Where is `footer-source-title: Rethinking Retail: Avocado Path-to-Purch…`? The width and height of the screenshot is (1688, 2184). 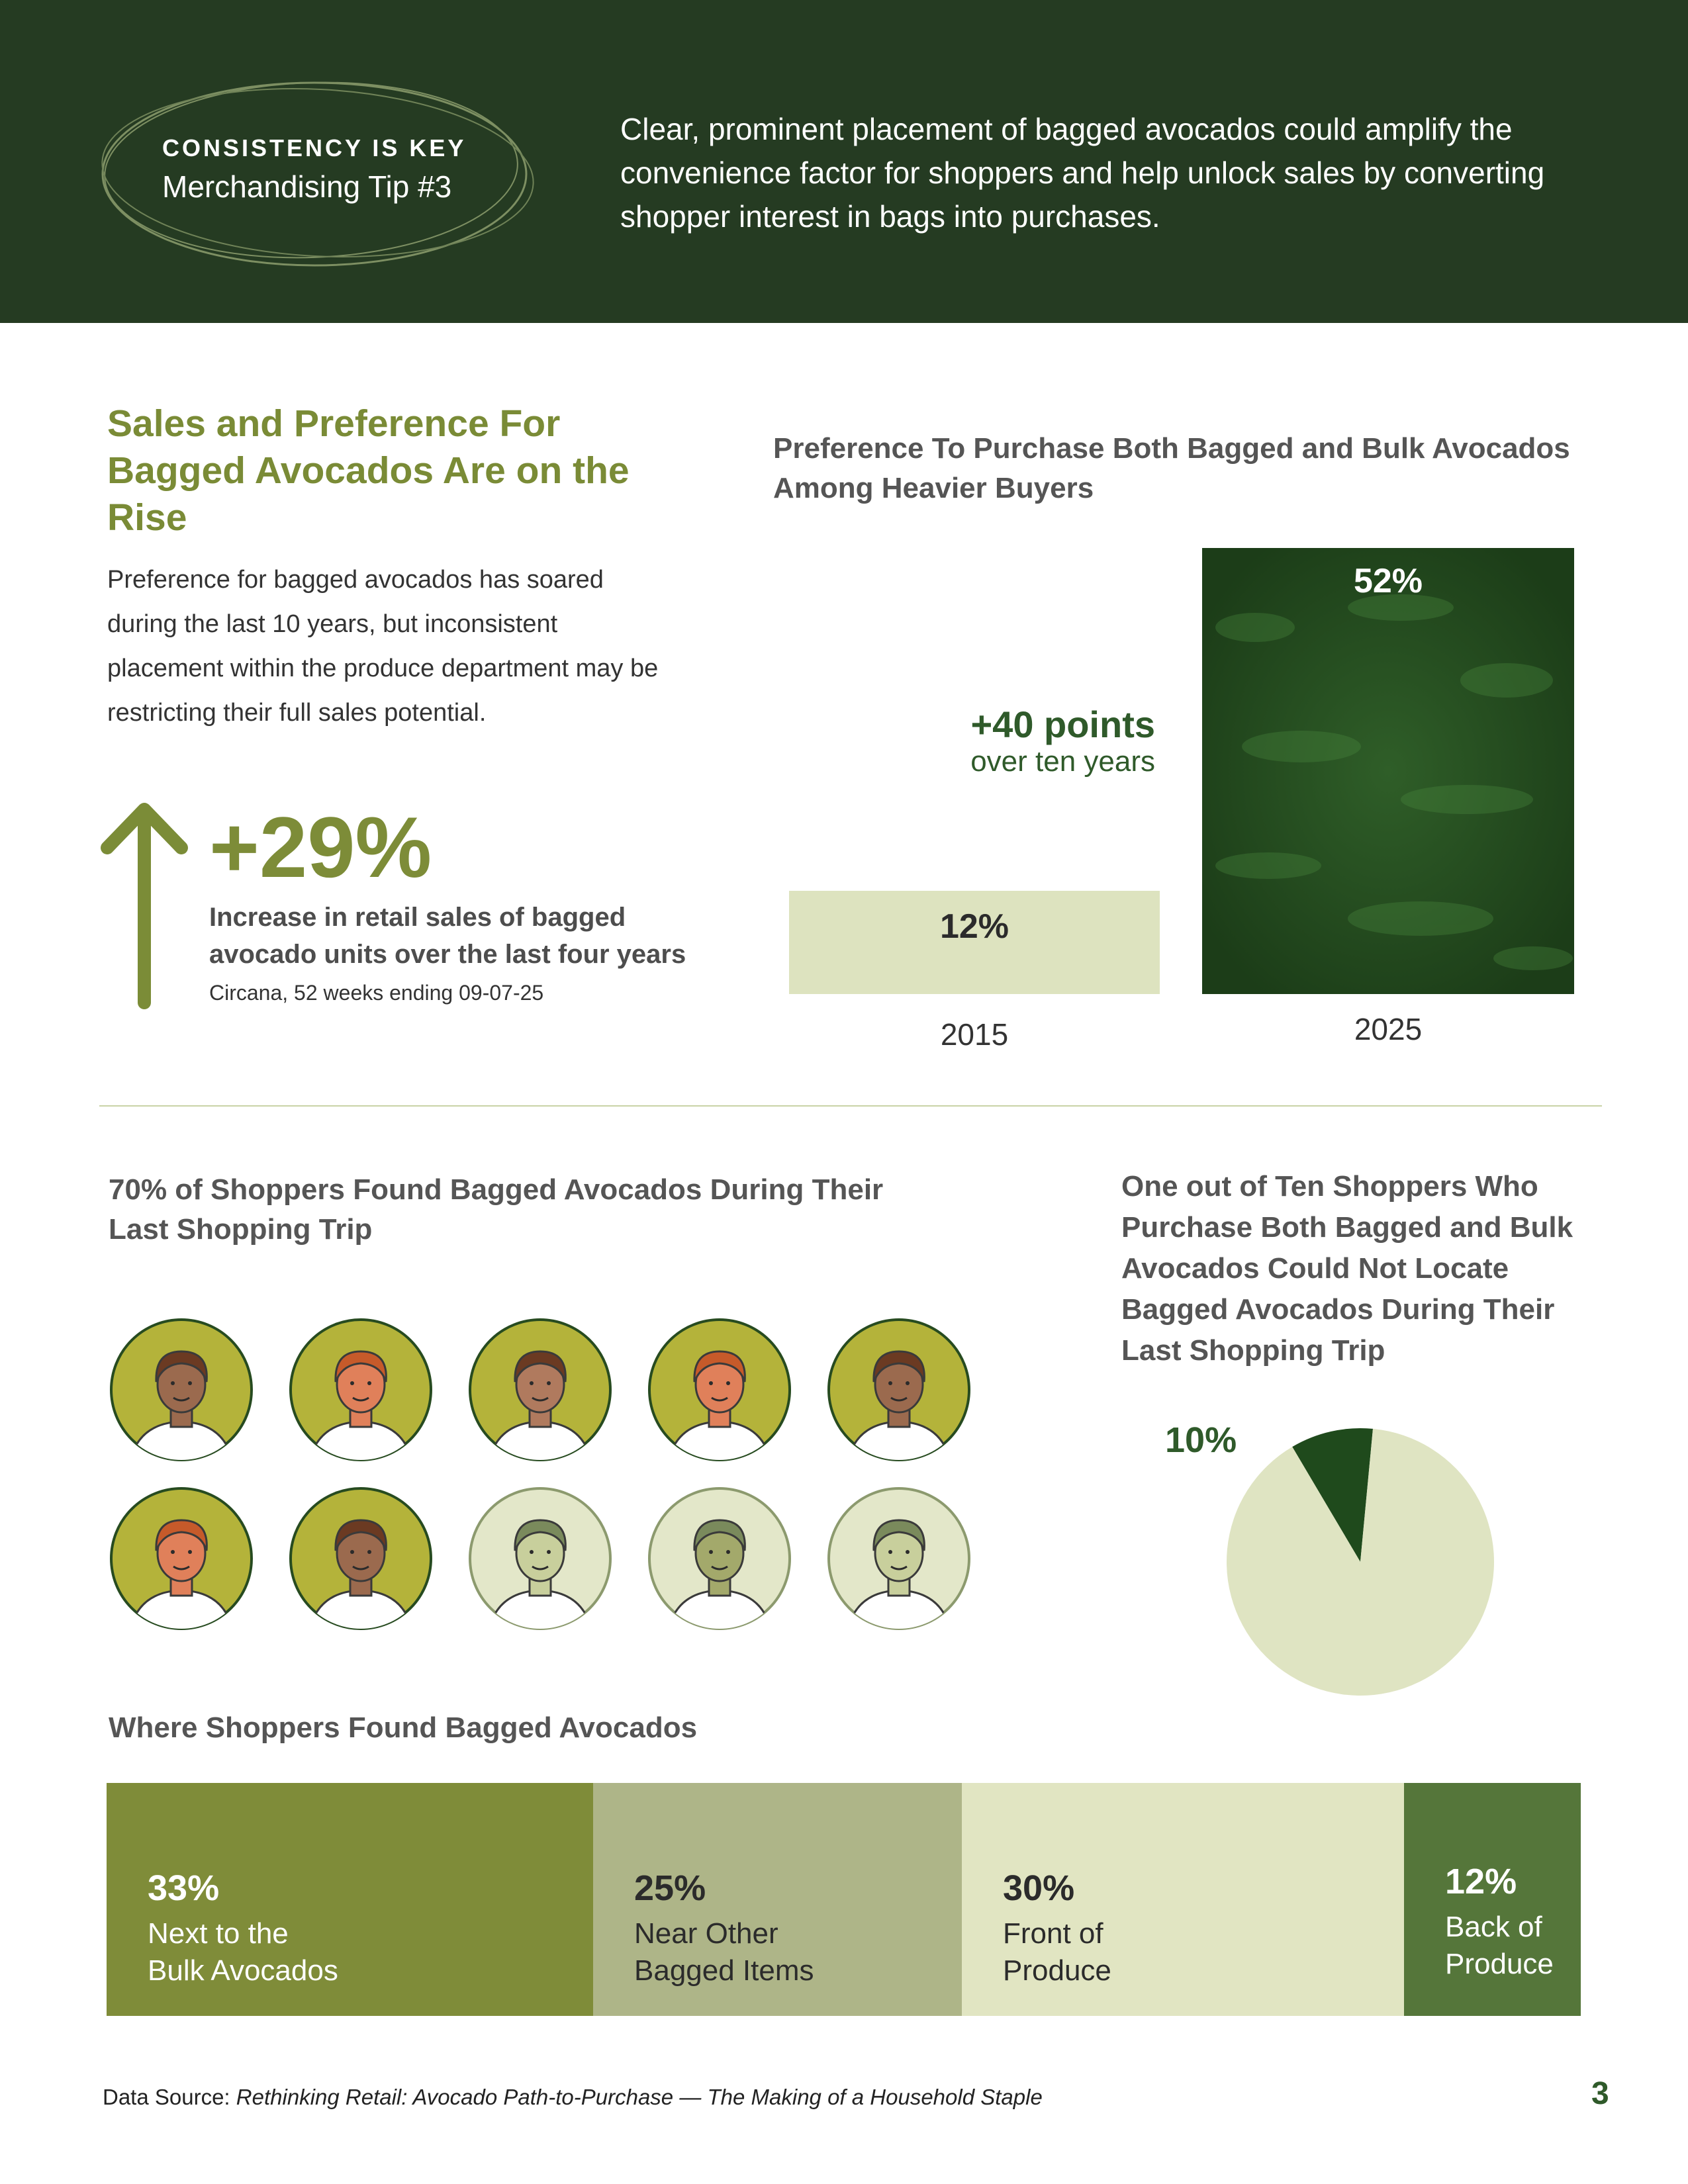 footer-source-title: Rethinking Retail: Avocado Path-to-Purch… is located at coordinates (639, 2097).